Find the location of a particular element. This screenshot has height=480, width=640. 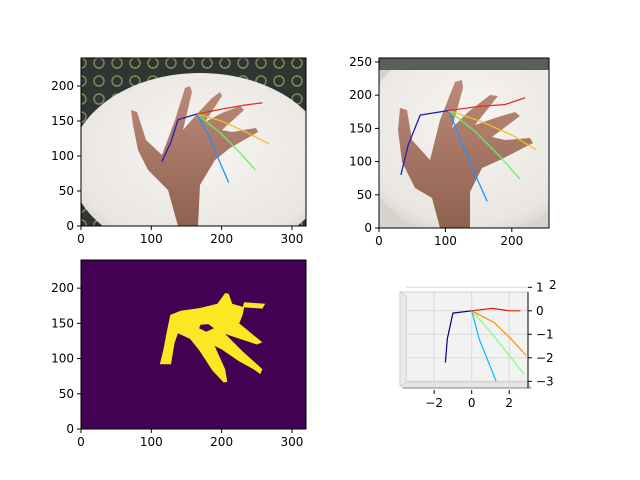

pane-floor is located at coordinates (465, 385).